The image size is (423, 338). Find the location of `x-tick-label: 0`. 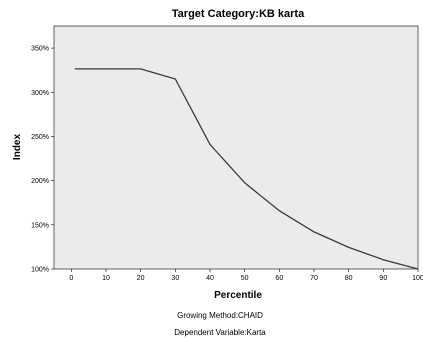

x-tick-label: 0 is located at coordinates (71, 278).